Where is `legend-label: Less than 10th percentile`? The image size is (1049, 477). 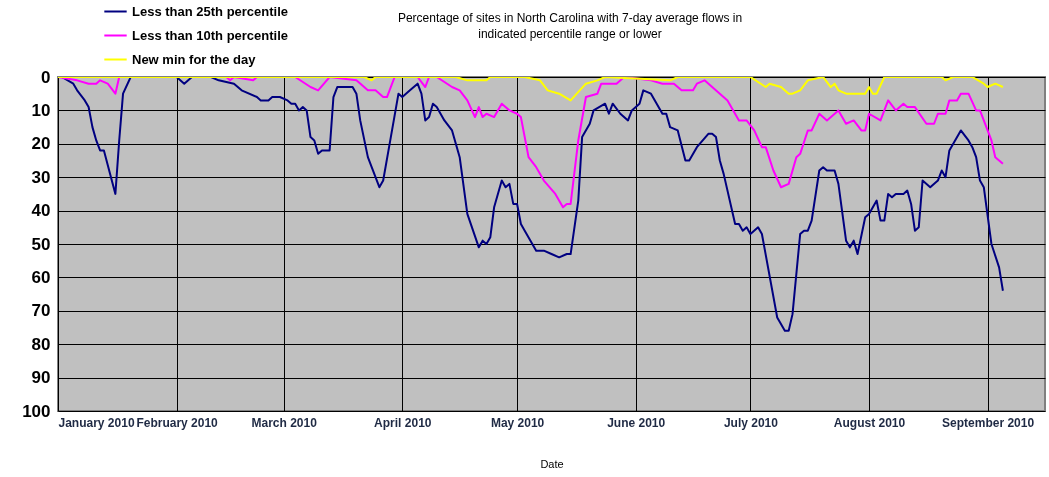
legend-label: Less than 10th percentile is located at coordinates (210, 35).